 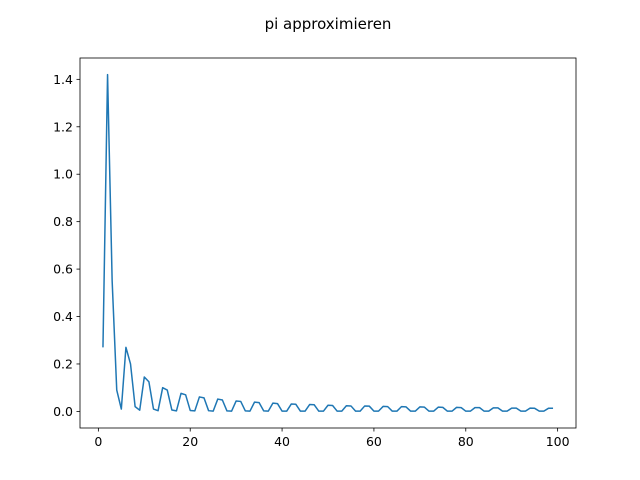 What do you see at coordinates (63, 79) in the screenshot?
I see `y-tick-label: 1.4` at bounding box center [63, 79].